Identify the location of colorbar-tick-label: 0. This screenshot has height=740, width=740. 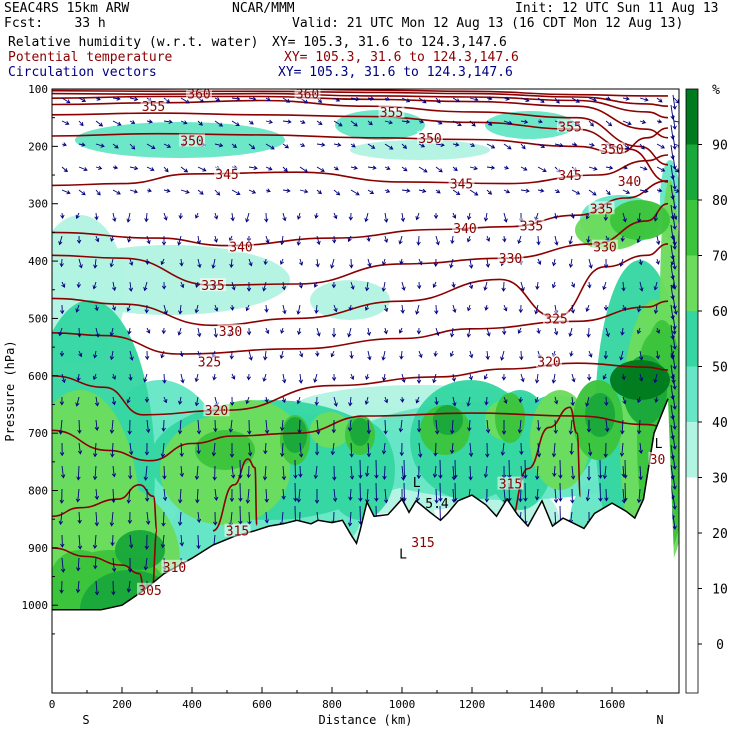
(720, 645).